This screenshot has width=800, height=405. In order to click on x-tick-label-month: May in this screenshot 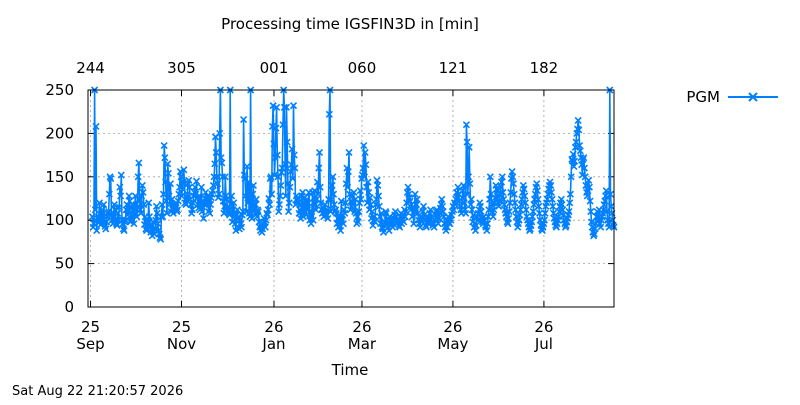, I will do `click(452, 344)`.